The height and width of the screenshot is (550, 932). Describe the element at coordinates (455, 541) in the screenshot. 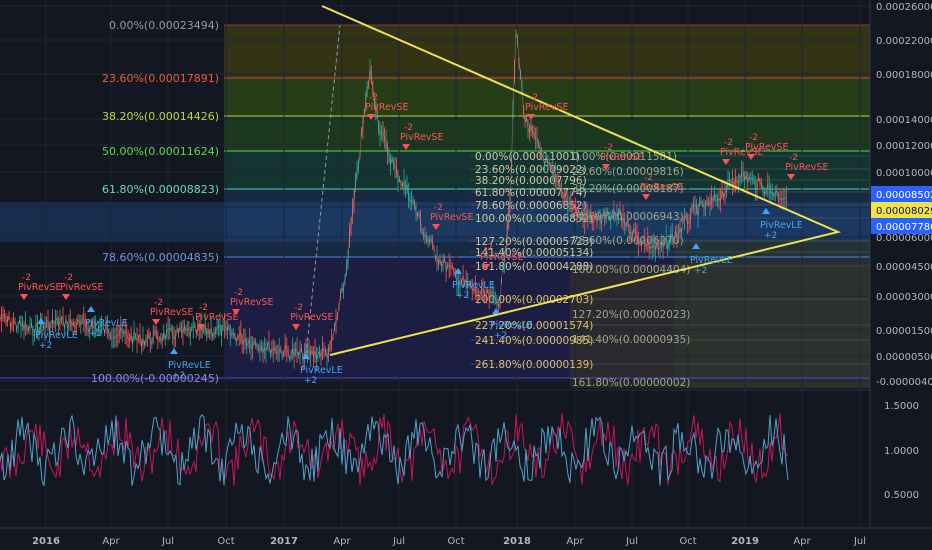

I see `x-tick-label-7: Oct` at that location.